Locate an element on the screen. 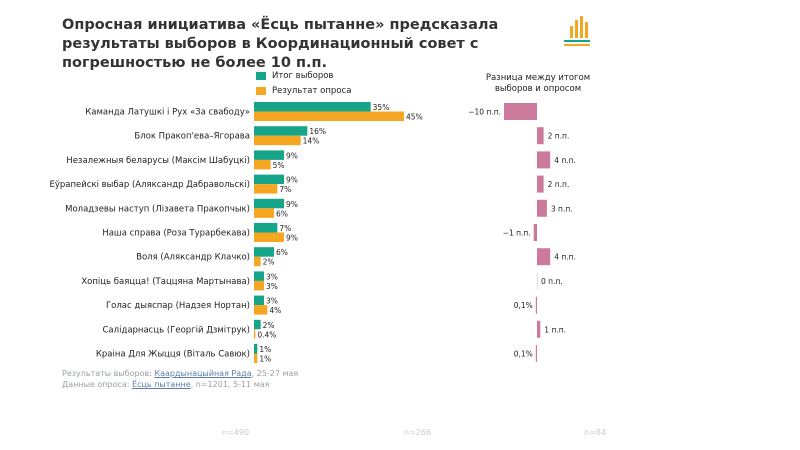 The height and width of the screenshot is (450, 800). category-label: Краіна Для Жыцця (Віталь Савюк) is located at coordinates (173, 355).